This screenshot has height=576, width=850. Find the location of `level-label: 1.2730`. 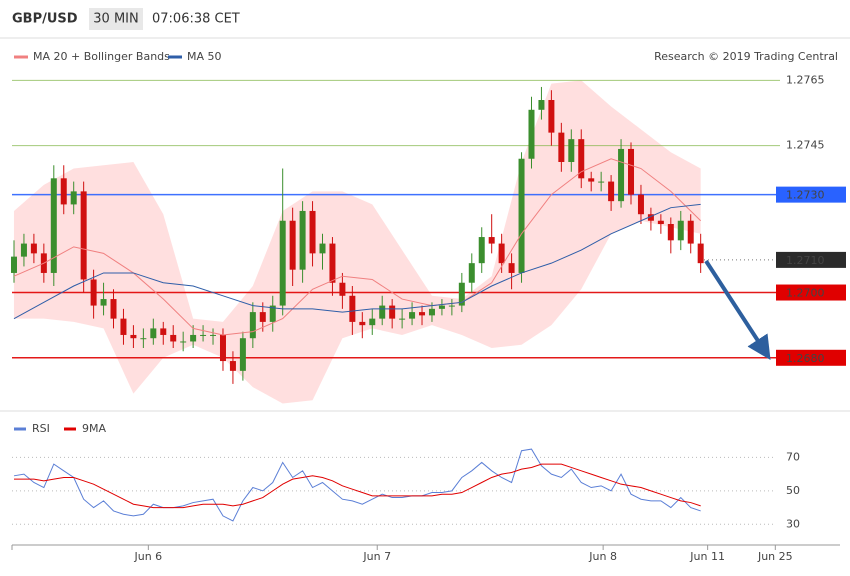

level-label: 1.2730 is located at coordinates (805, 195).